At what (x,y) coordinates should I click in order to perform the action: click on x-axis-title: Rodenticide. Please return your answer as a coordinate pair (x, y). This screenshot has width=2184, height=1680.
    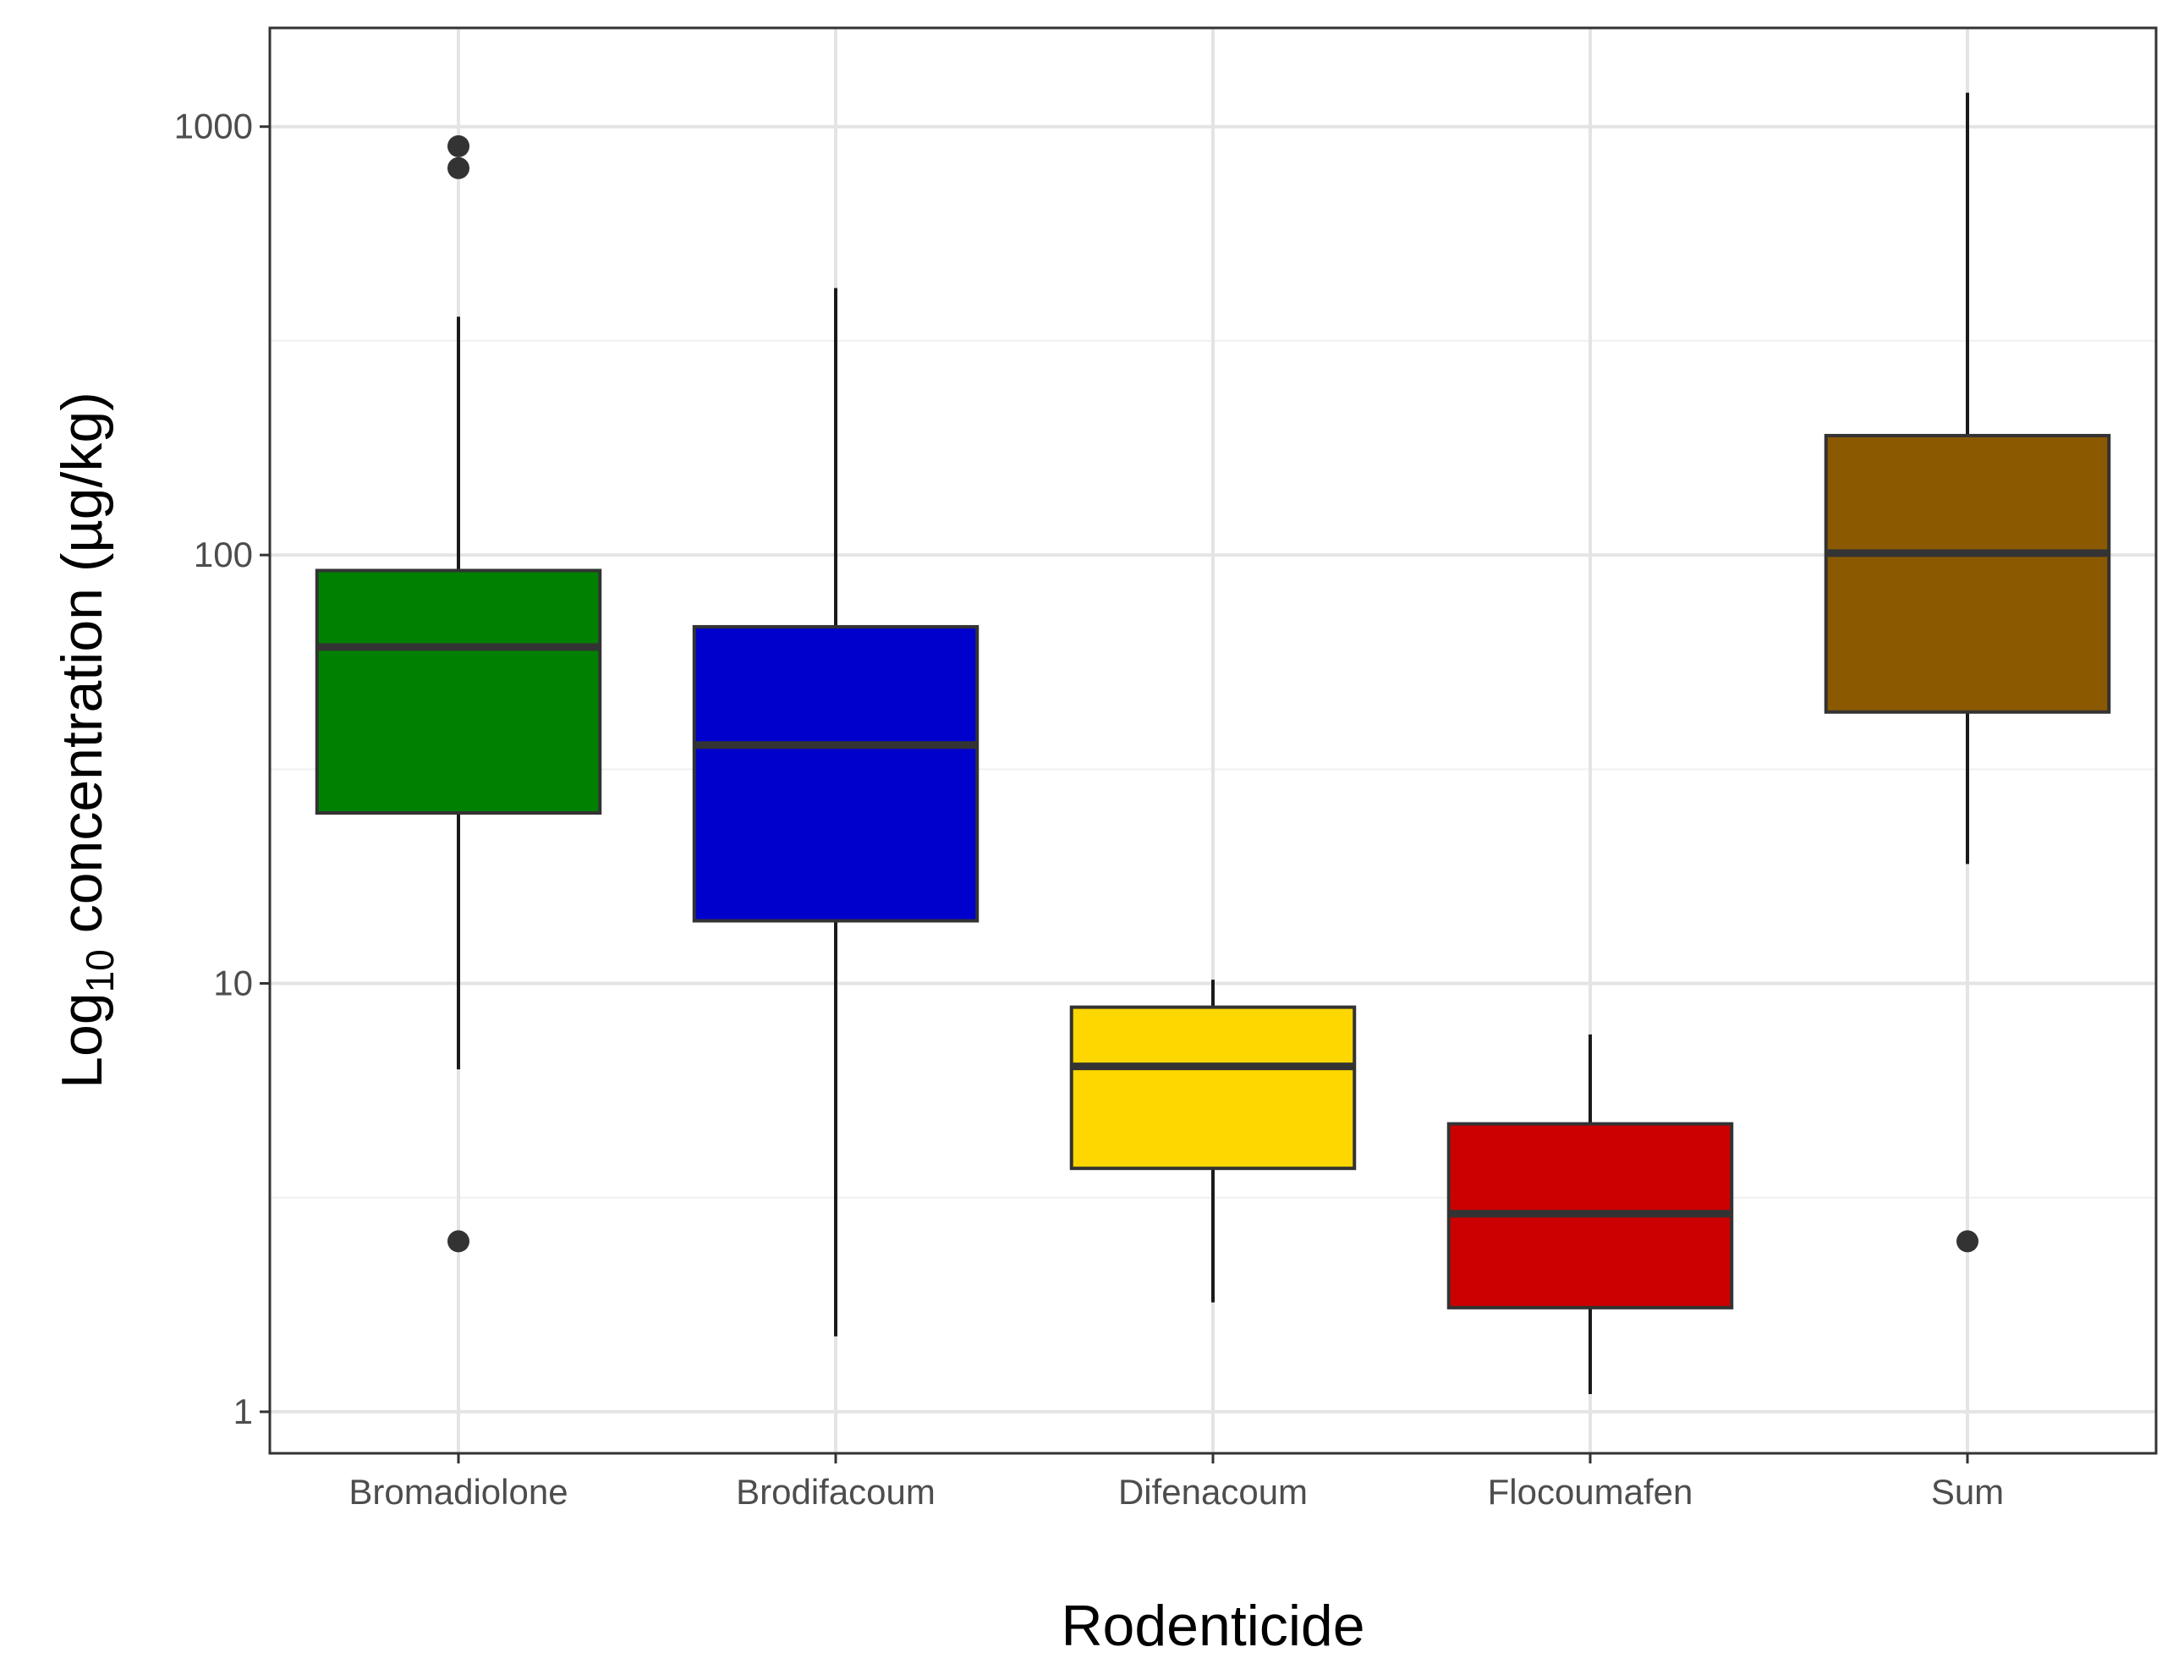
    Looking at the image, I should click on (1212, 1626).